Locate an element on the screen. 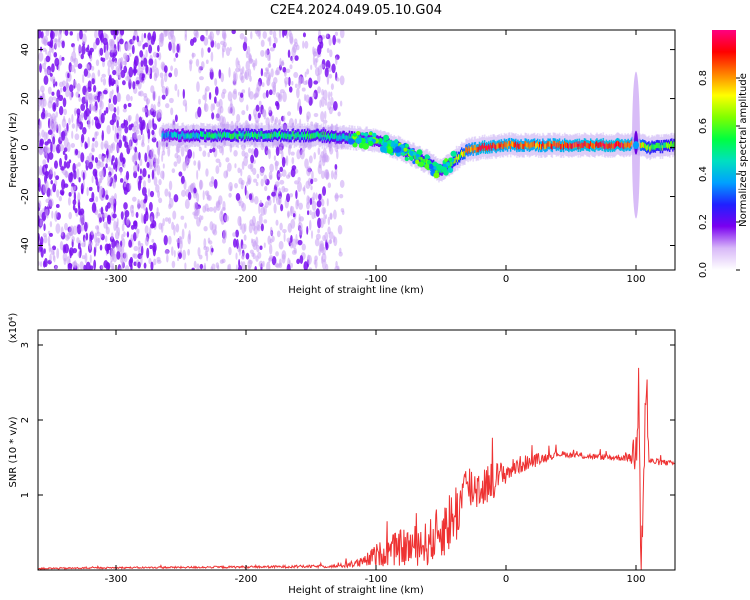 This screenshot has width=750, height=600. colorbar-tick-label: 0.0 is located at coordinates (703, 270).